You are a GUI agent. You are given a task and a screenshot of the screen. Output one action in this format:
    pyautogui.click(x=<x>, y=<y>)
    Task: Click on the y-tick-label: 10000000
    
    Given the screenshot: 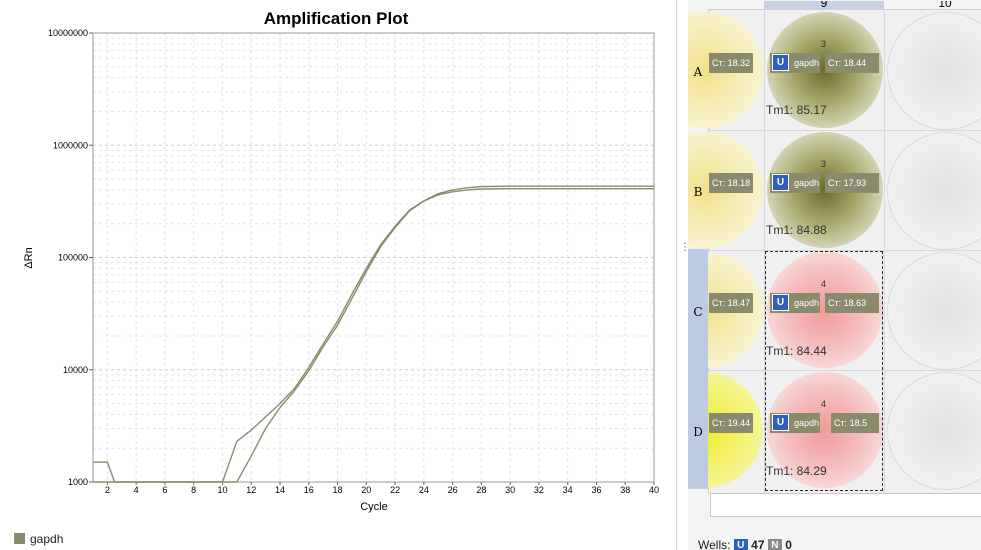 What is the action you would take?
    pyautogui.click(x=68, y=33)
    